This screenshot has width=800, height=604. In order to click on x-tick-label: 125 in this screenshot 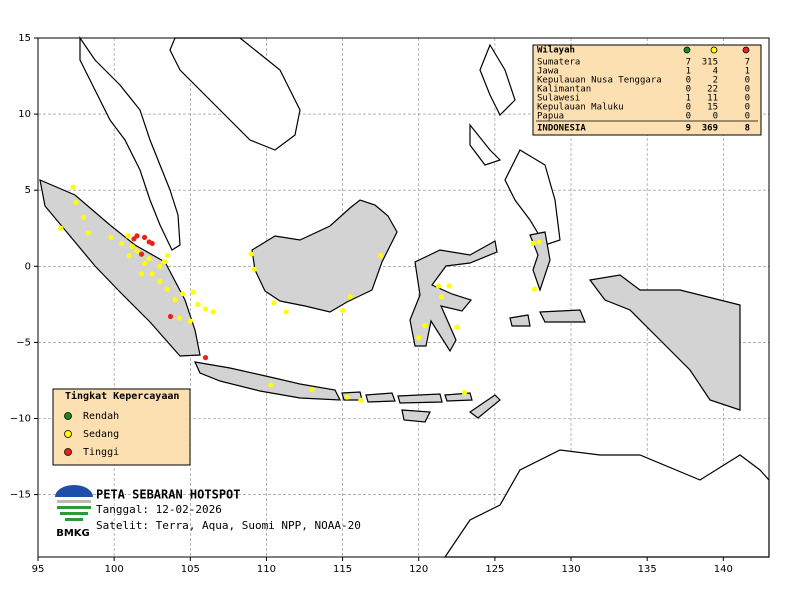, I will do `click(494, 569)`.